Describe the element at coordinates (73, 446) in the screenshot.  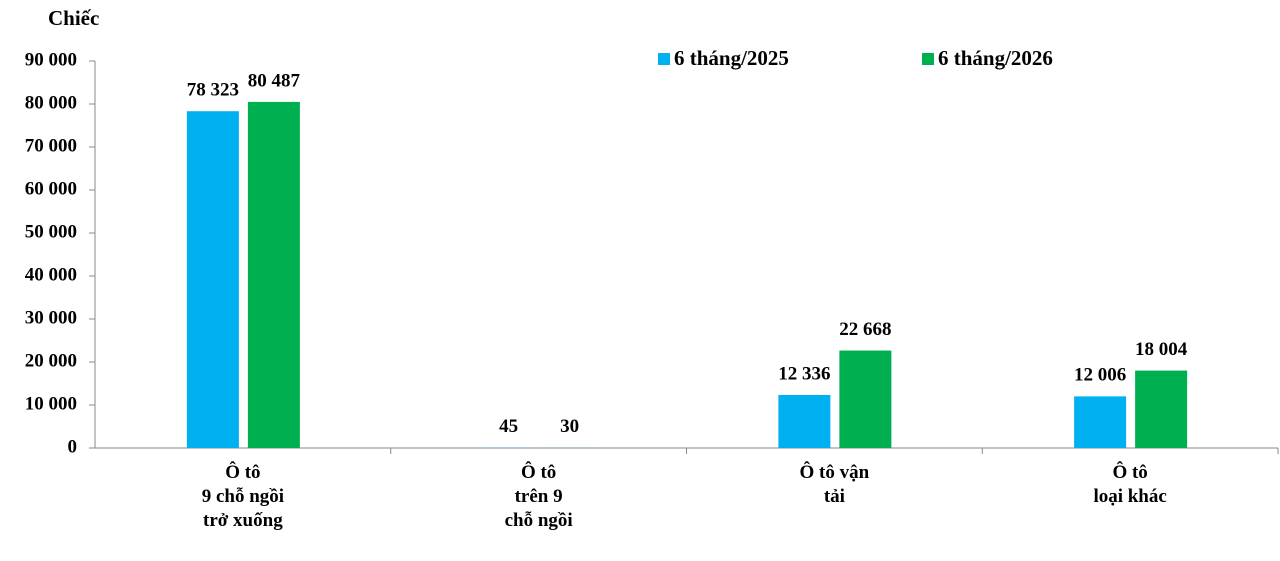
I see `y-tick-label: 0` at that location.